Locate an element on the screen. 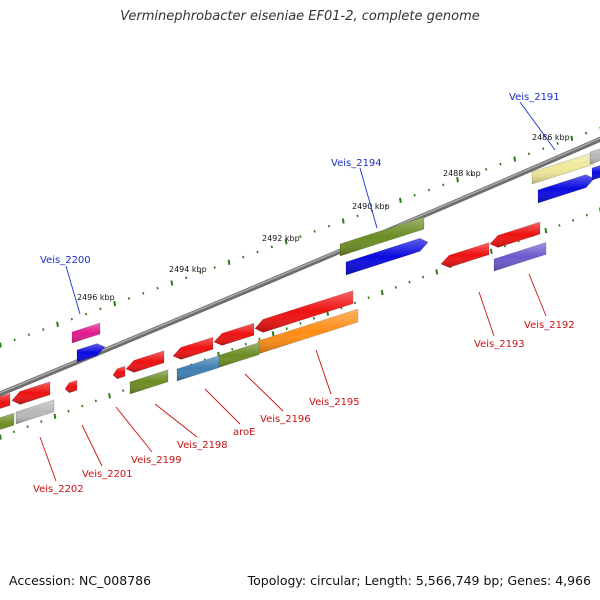 The image size is (600, 600). gene-orange-2195-shade is located at coordinates (308, 331).